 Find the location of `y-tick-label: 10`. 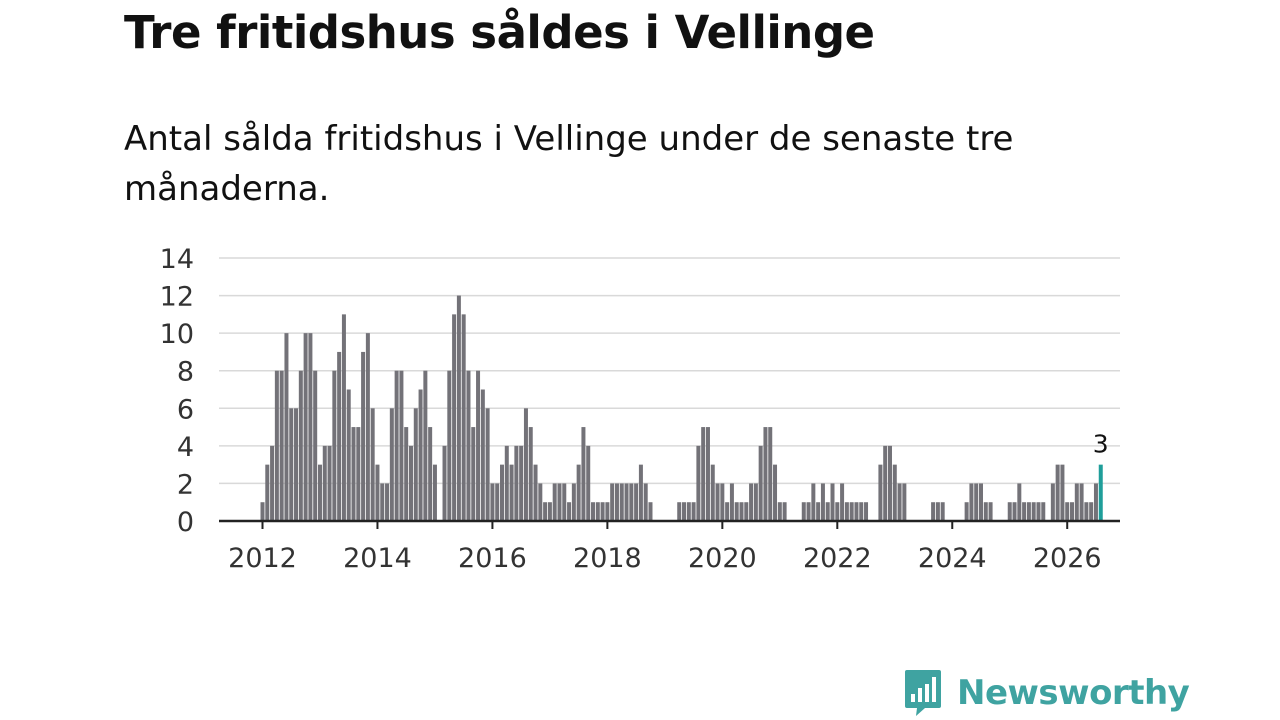

y-tick-label: 10 is located at coordinates (177, 334).